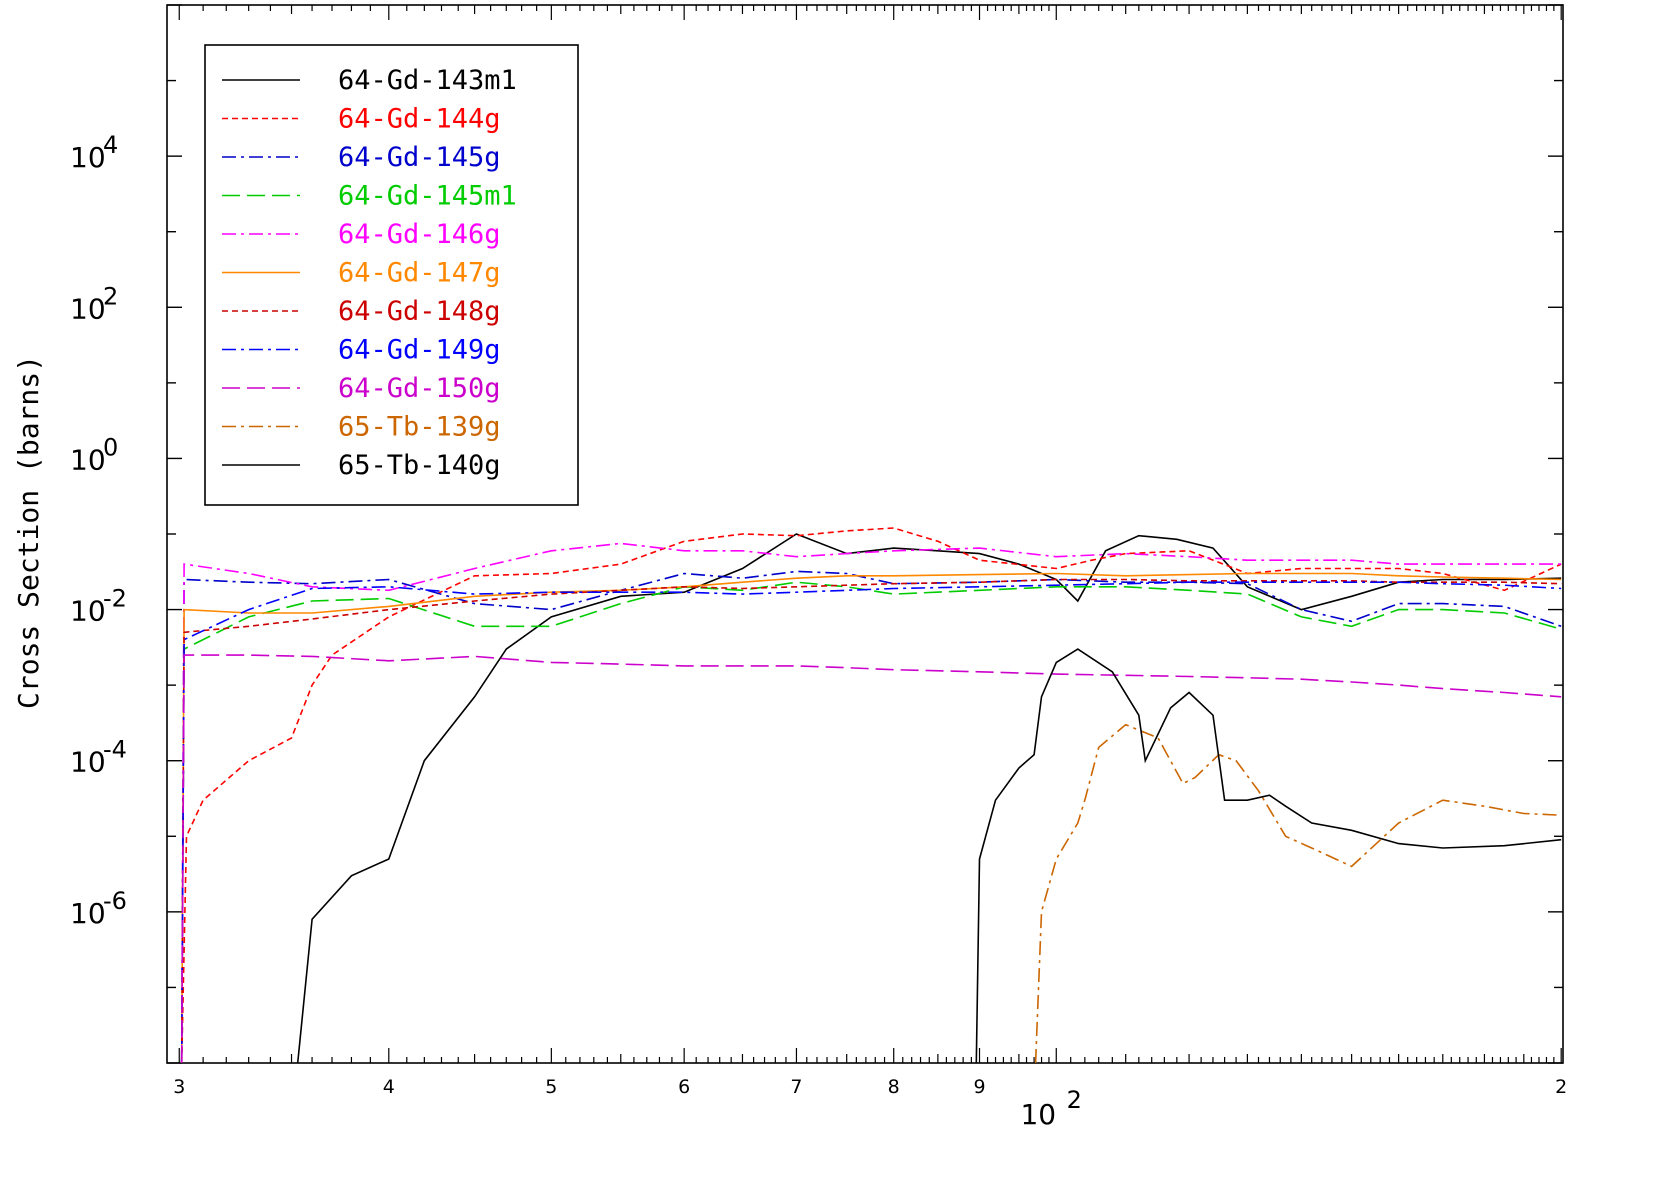 This screenshot has width=1667, height=1193. Describe the element at coordinates (419, 119) in the screenshot. I see `legend-label: 64-Gd-144g` at that location.